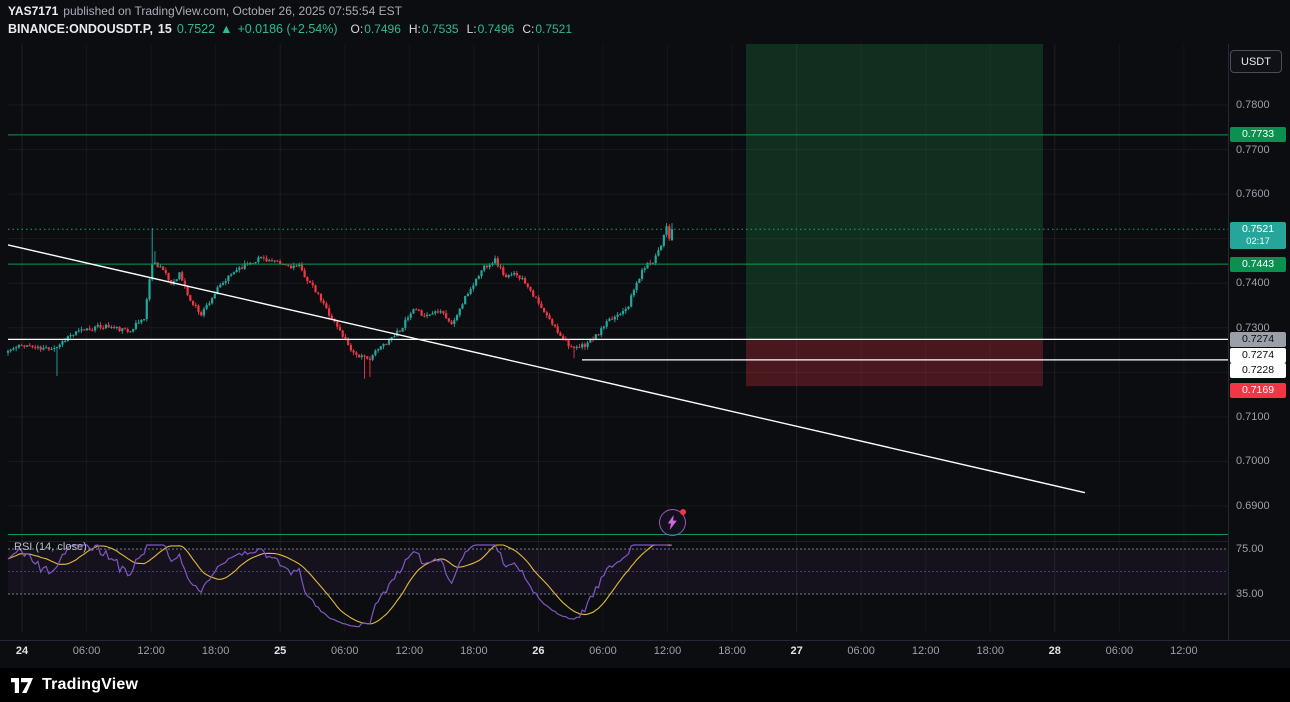 This screenshot has width=1290, height=702. I want to click on long-position-tool, so click(894, 215).